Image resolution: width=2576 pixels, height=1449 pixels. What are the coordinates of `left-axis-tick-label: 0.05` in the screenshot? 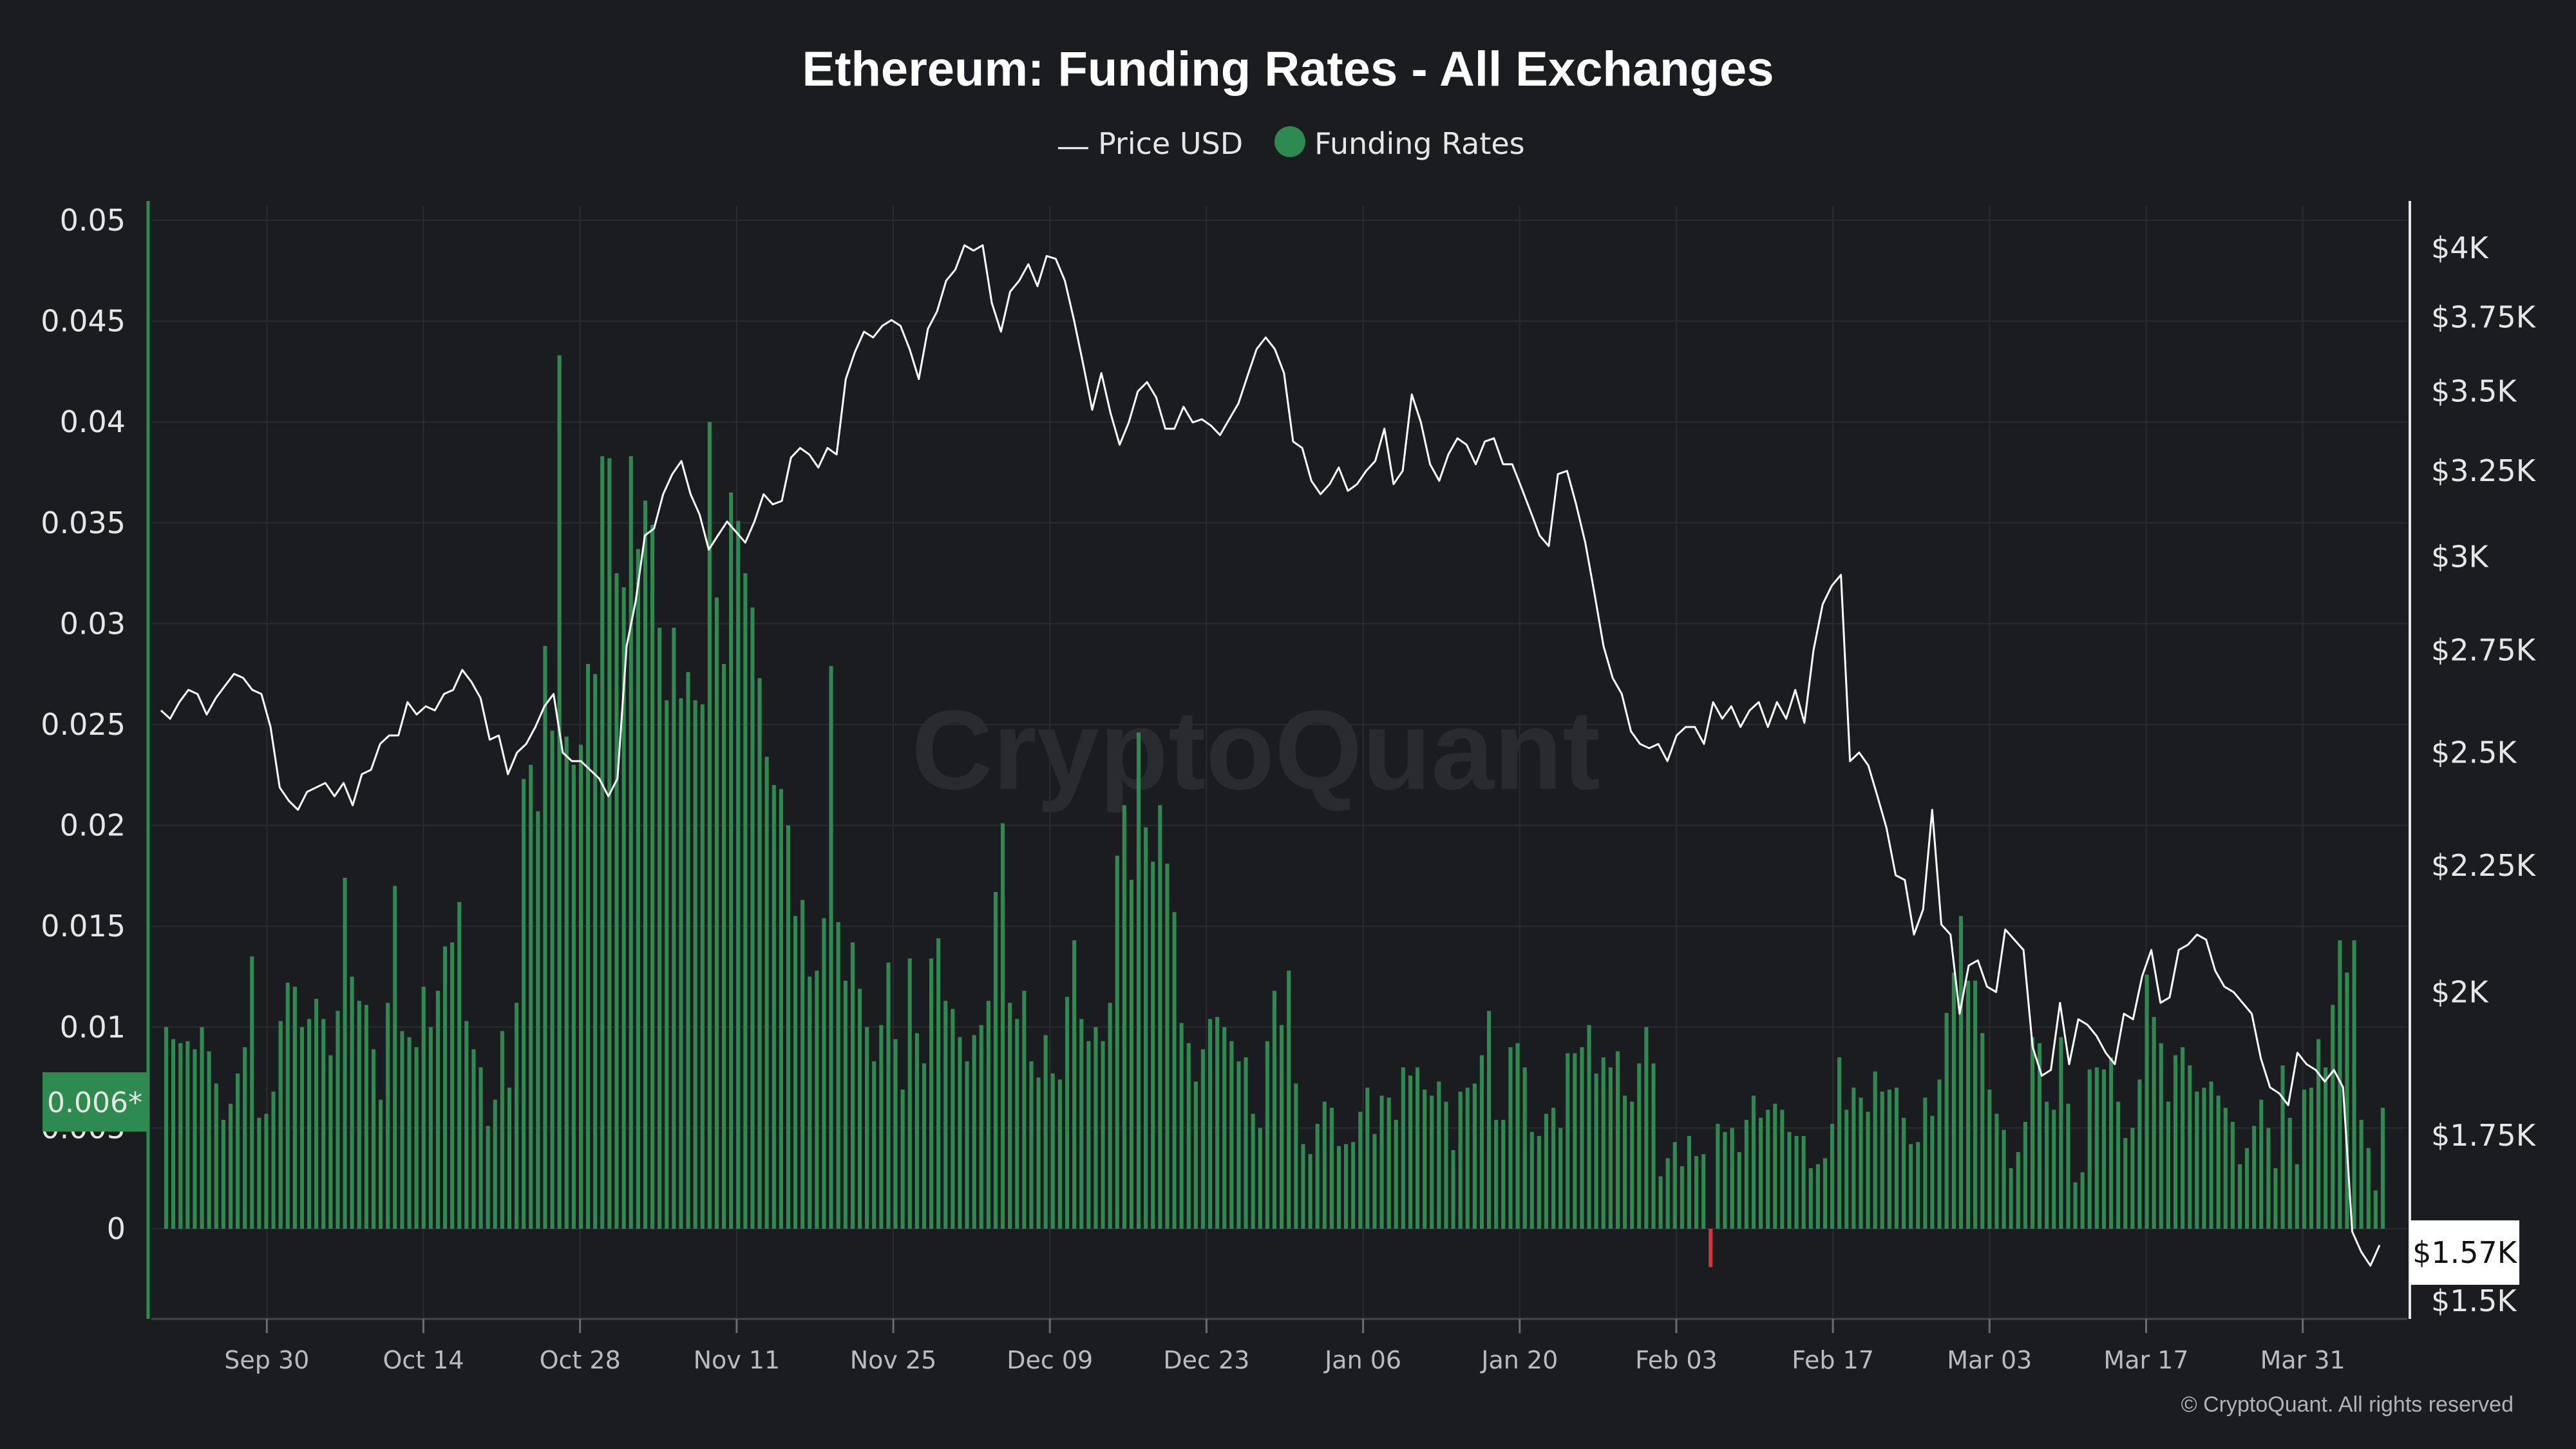 It's located at (93, 221).